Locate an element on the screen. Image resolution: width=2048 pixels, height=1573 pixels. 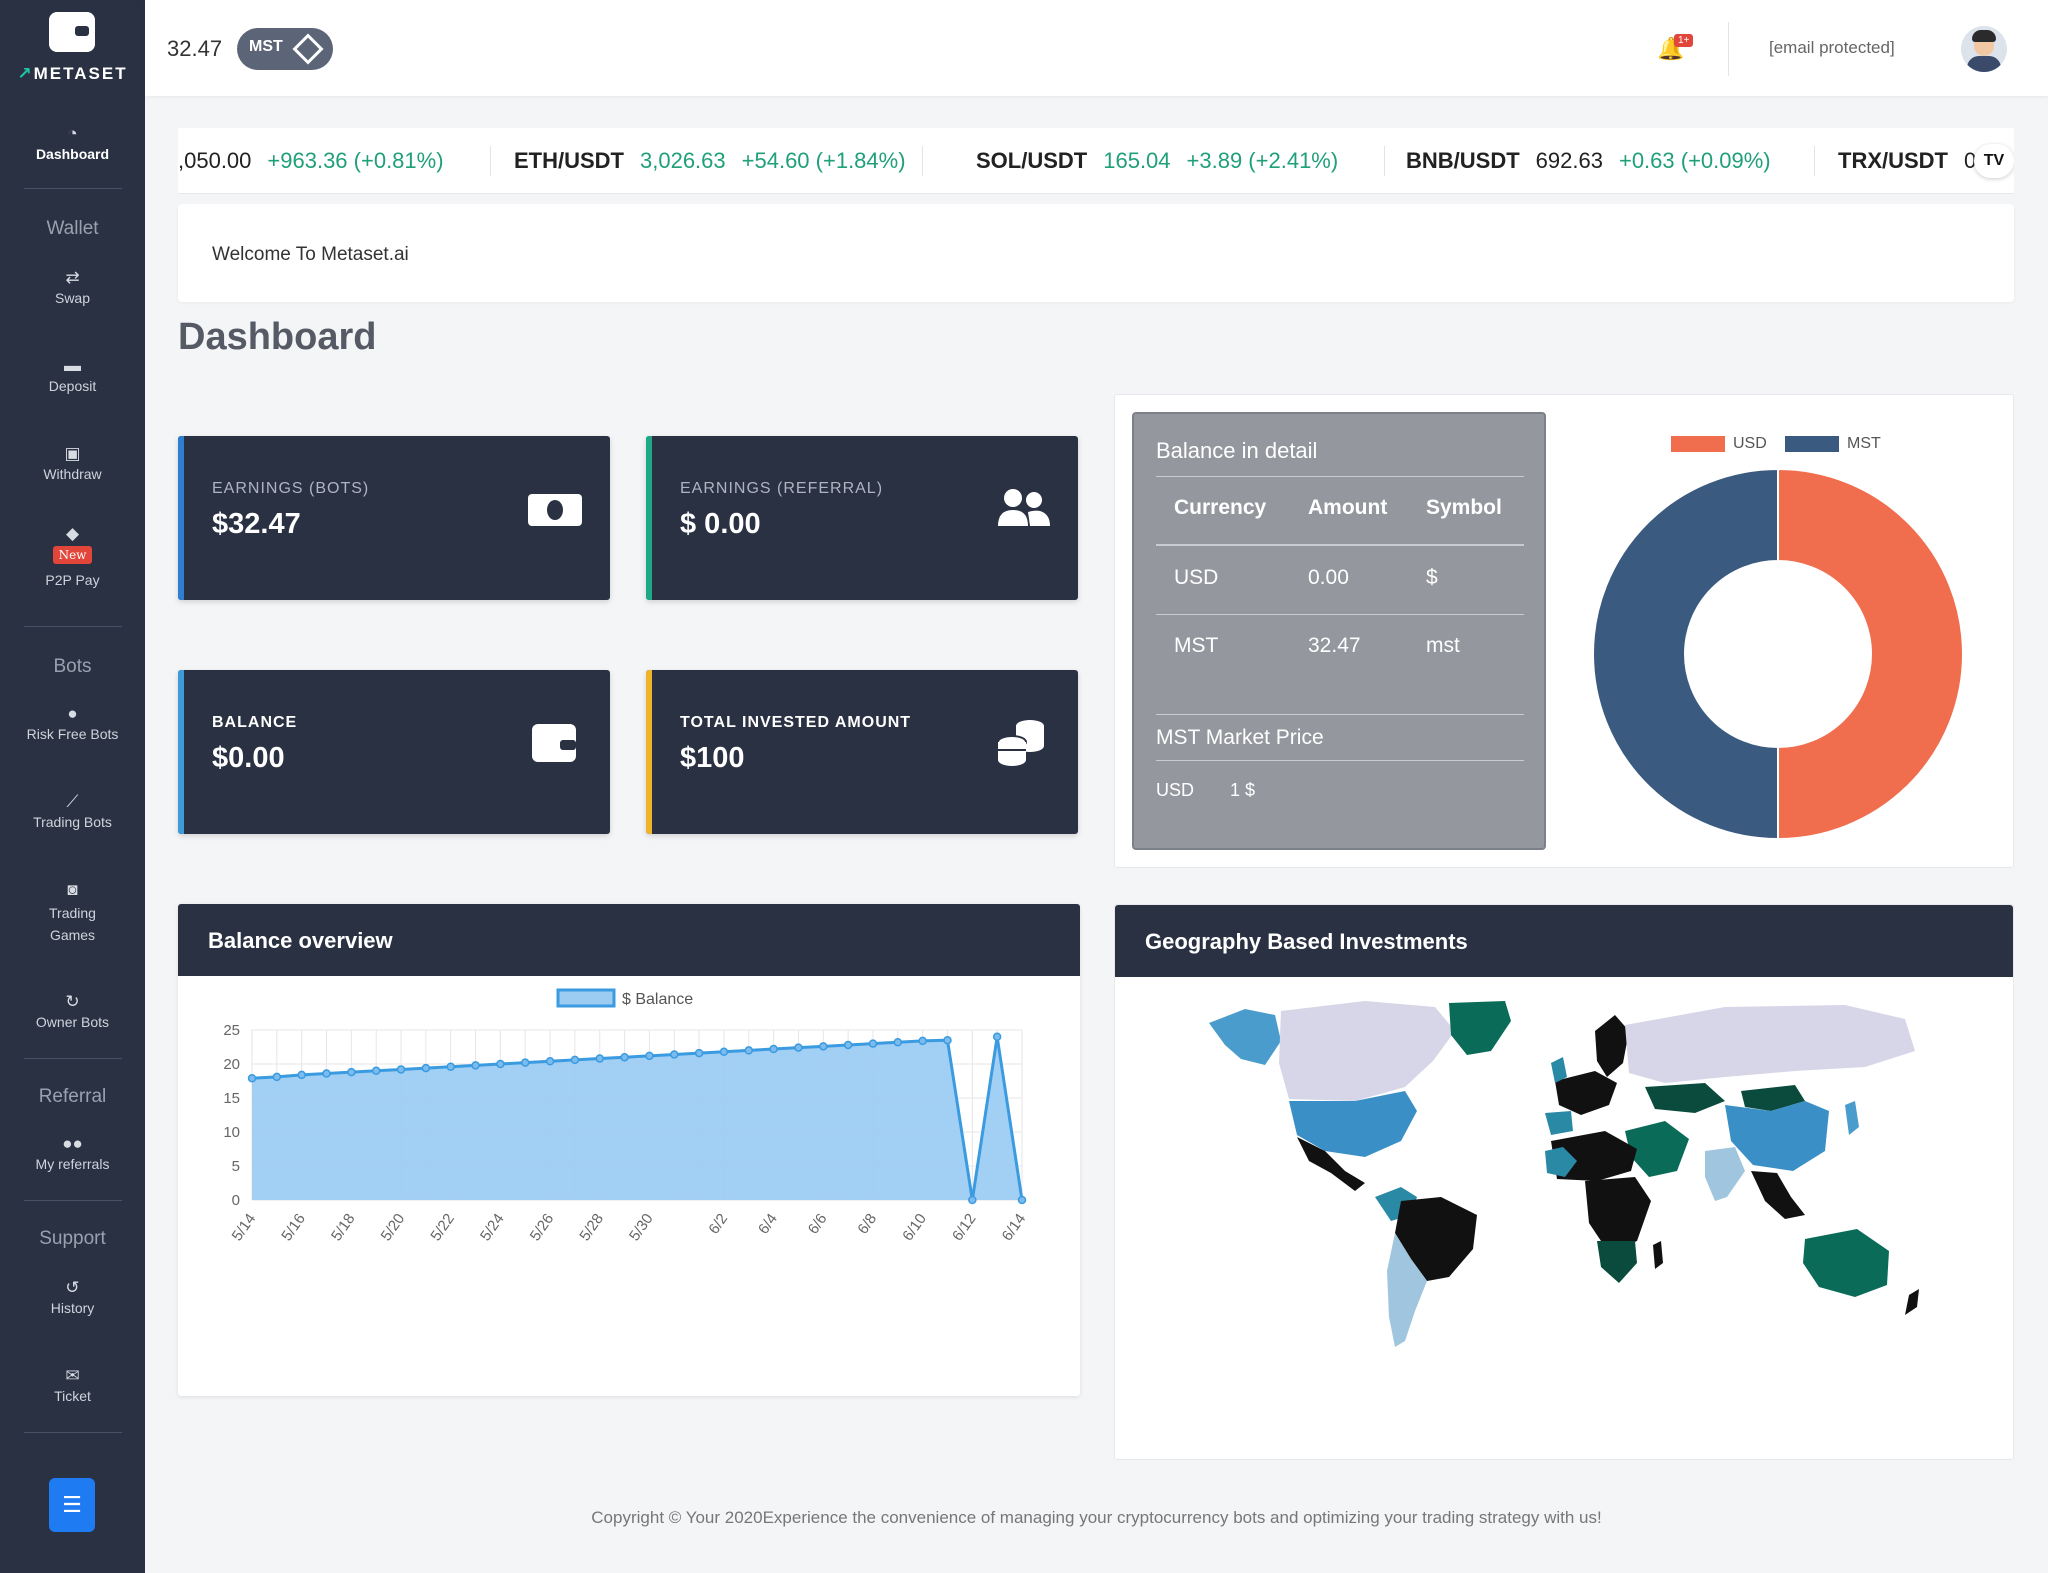
welcome-banner: Welcome To Metaset.ai is located at coordinates (1096, 253).